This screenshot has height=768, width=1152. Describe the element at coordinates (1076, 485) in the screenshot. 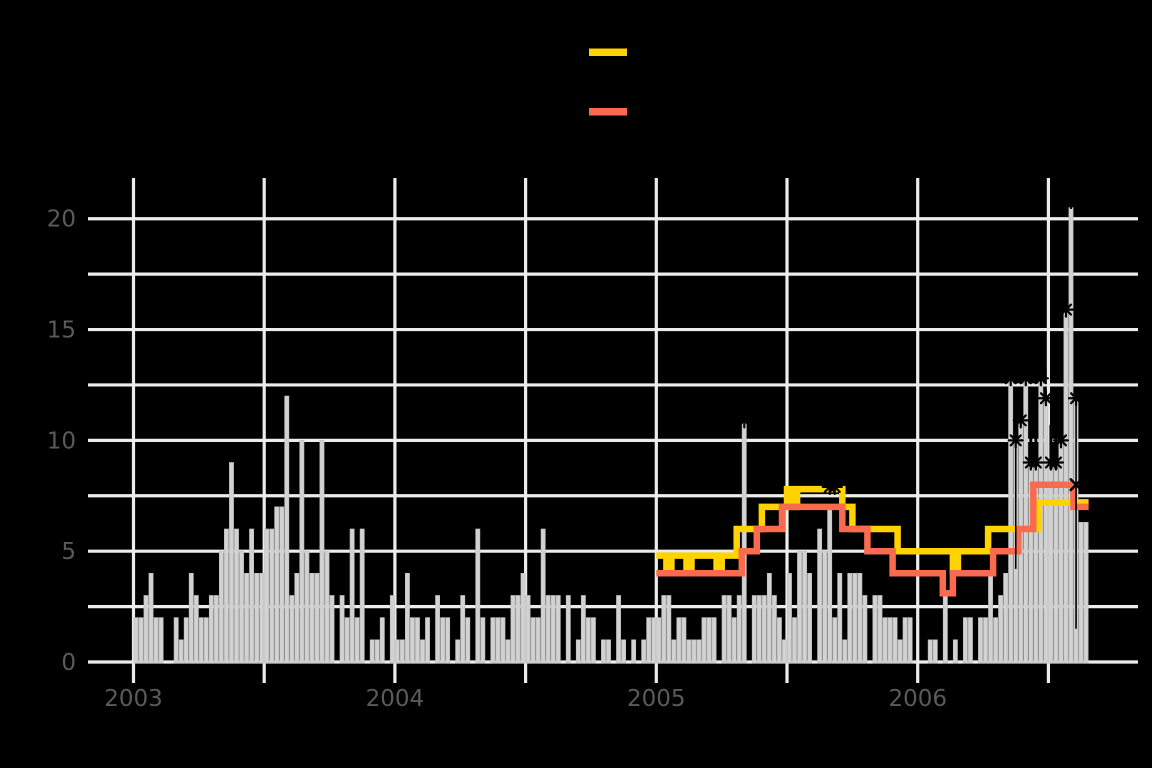

I see `alarm-x-icon` at that location.